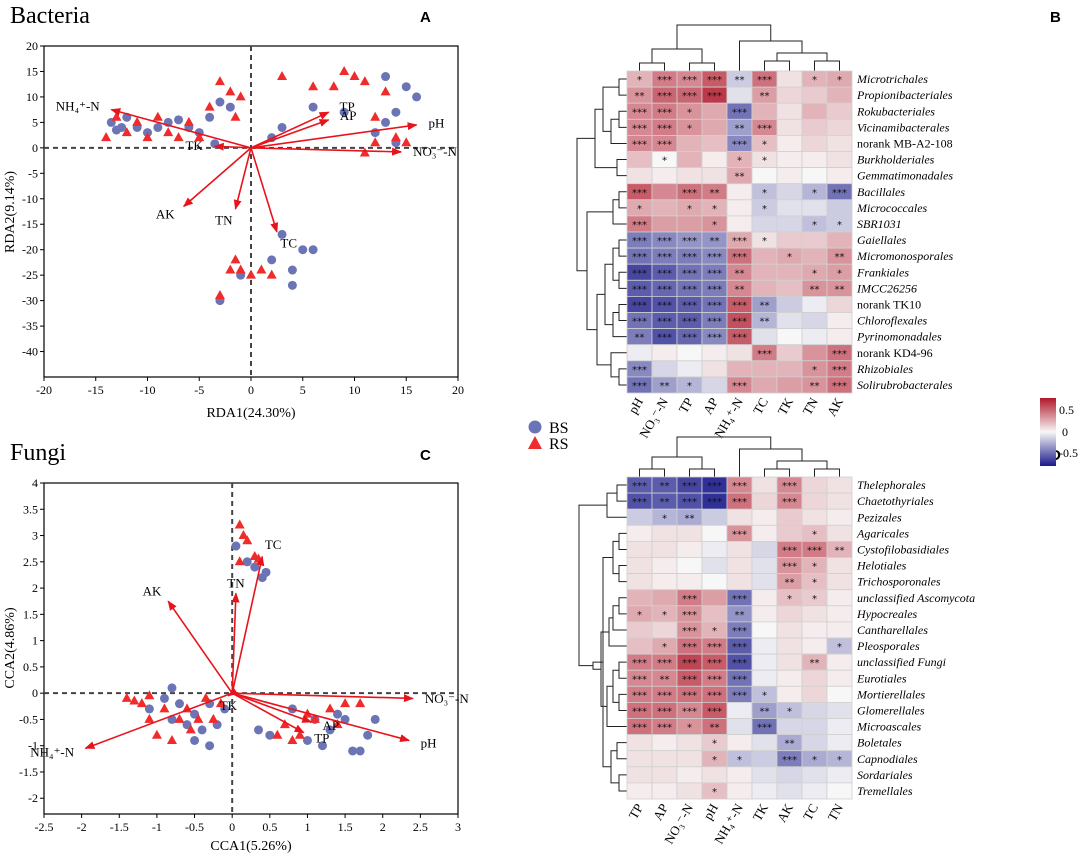 The width and height of the screenshot is (1084, 857). What do you see at coordinates (52, 752) in the screenshot?
I see `vector-label: NH₄⁺-N` at bounding box center [52, 752].